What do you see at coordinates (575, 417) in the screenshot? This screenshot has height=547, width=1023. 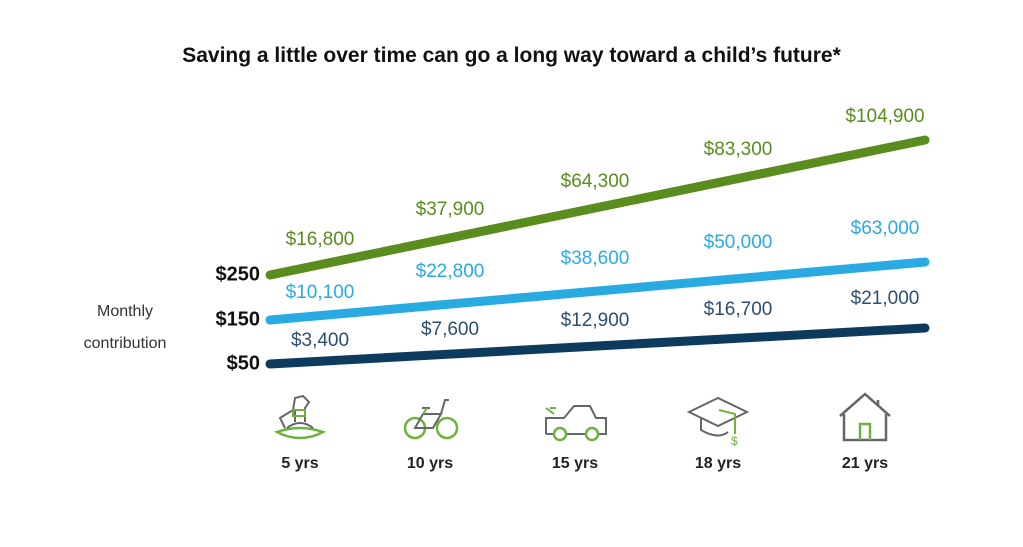 I see `car-icon` at bounding box center [575, 417].